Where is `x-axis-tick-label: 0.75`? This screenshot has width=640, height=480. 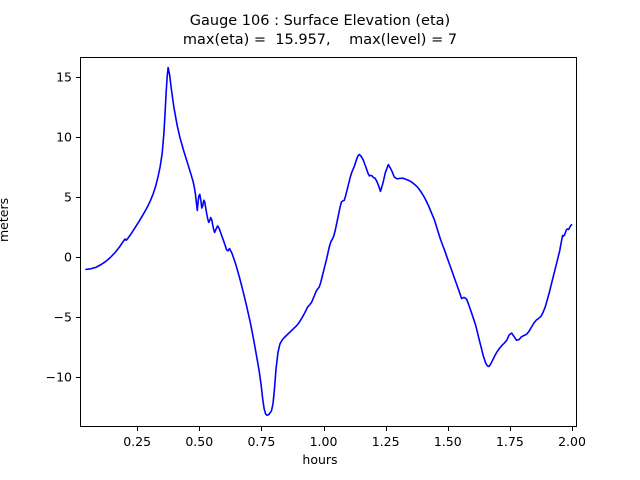
x-axis-tick-label: 0.75 is located at coordinates (261, 441).